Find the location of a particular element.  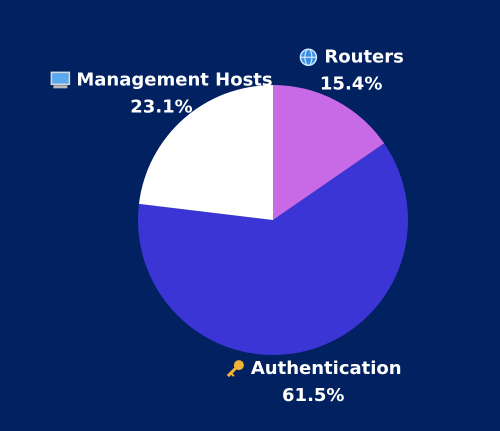

slice-value-label: 15.4% is located at coordinates (351, 83).